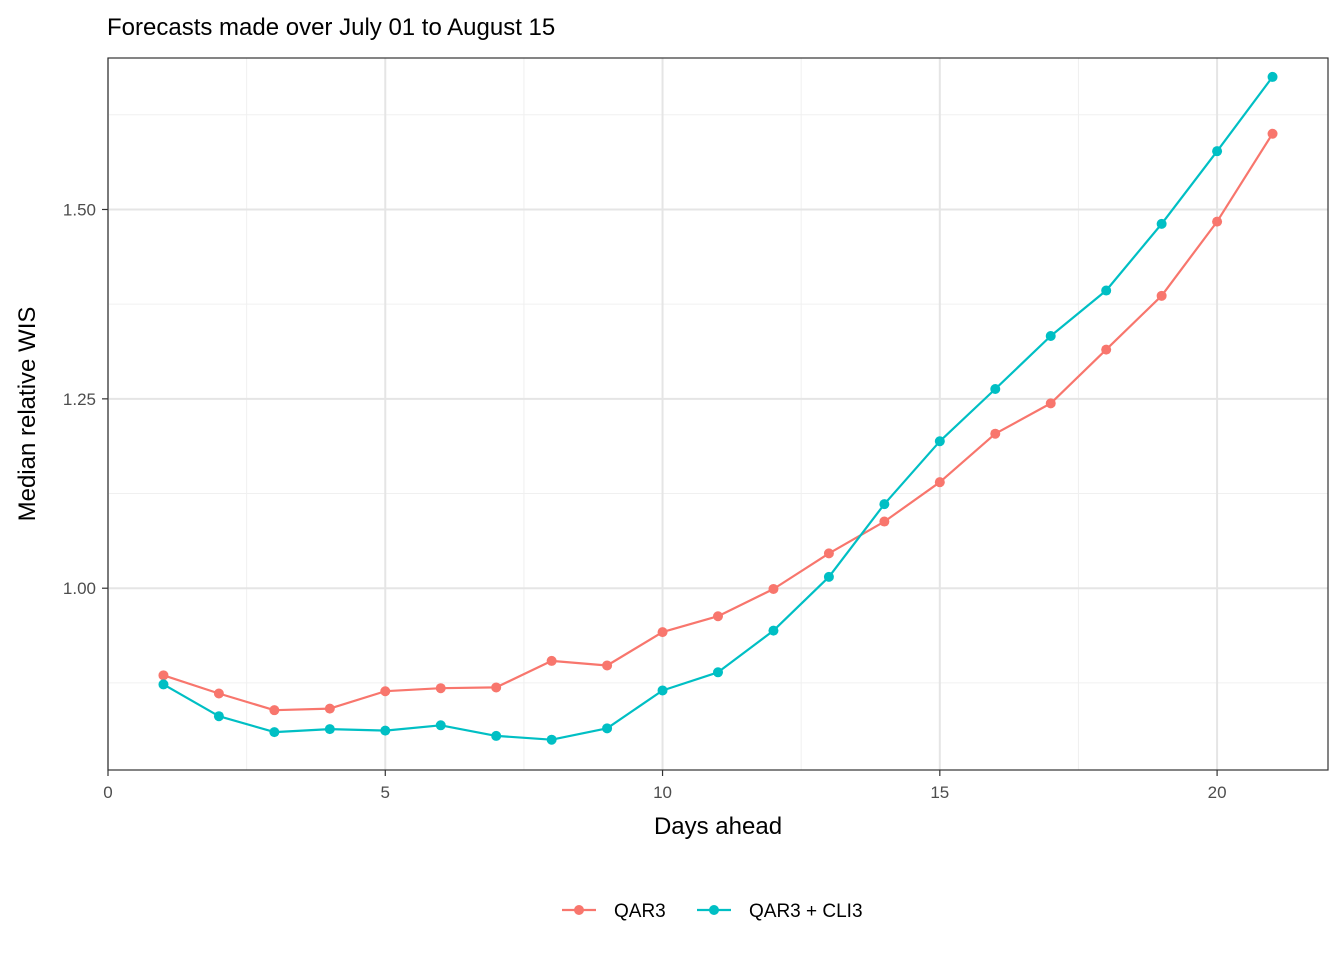  I want to click on x-tick-label: 20, so click(1217, 792).